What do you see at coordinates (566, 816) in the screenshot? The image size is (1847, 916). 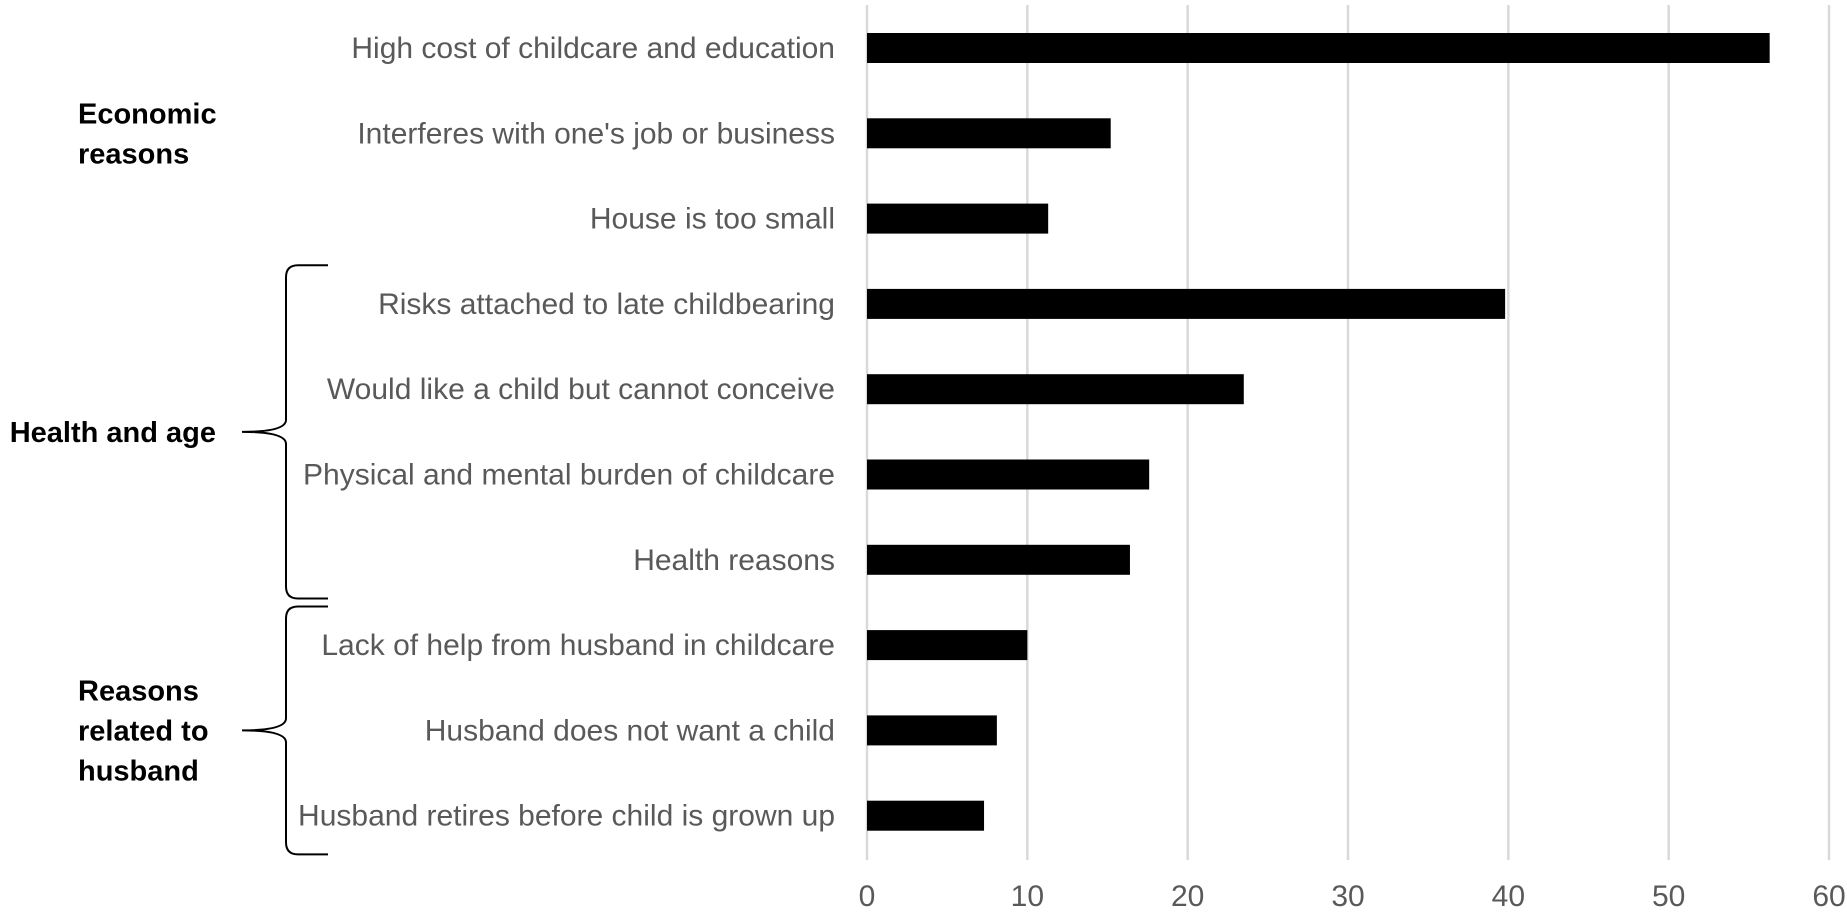 I see `category-label-9: Husband retires before child is grown up` at bounding box center [566, 816].